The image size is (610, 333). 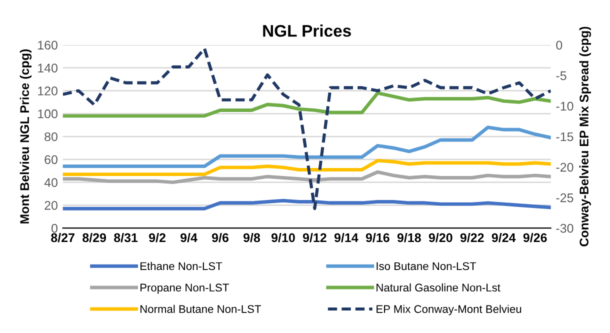 What do you see at coordinates (559, 45) in the screenshot?
I see `y2-tick-label: 0` at bounding box center [559, 45].